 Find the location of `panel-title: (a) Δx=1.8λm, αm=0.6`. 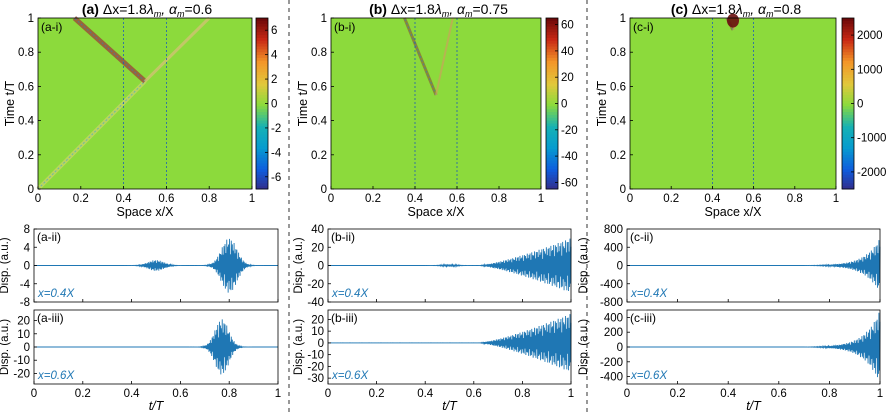

panel-title: (a) Δx=1.8λm, αm=0.6 is located at coordinates (147, 10).